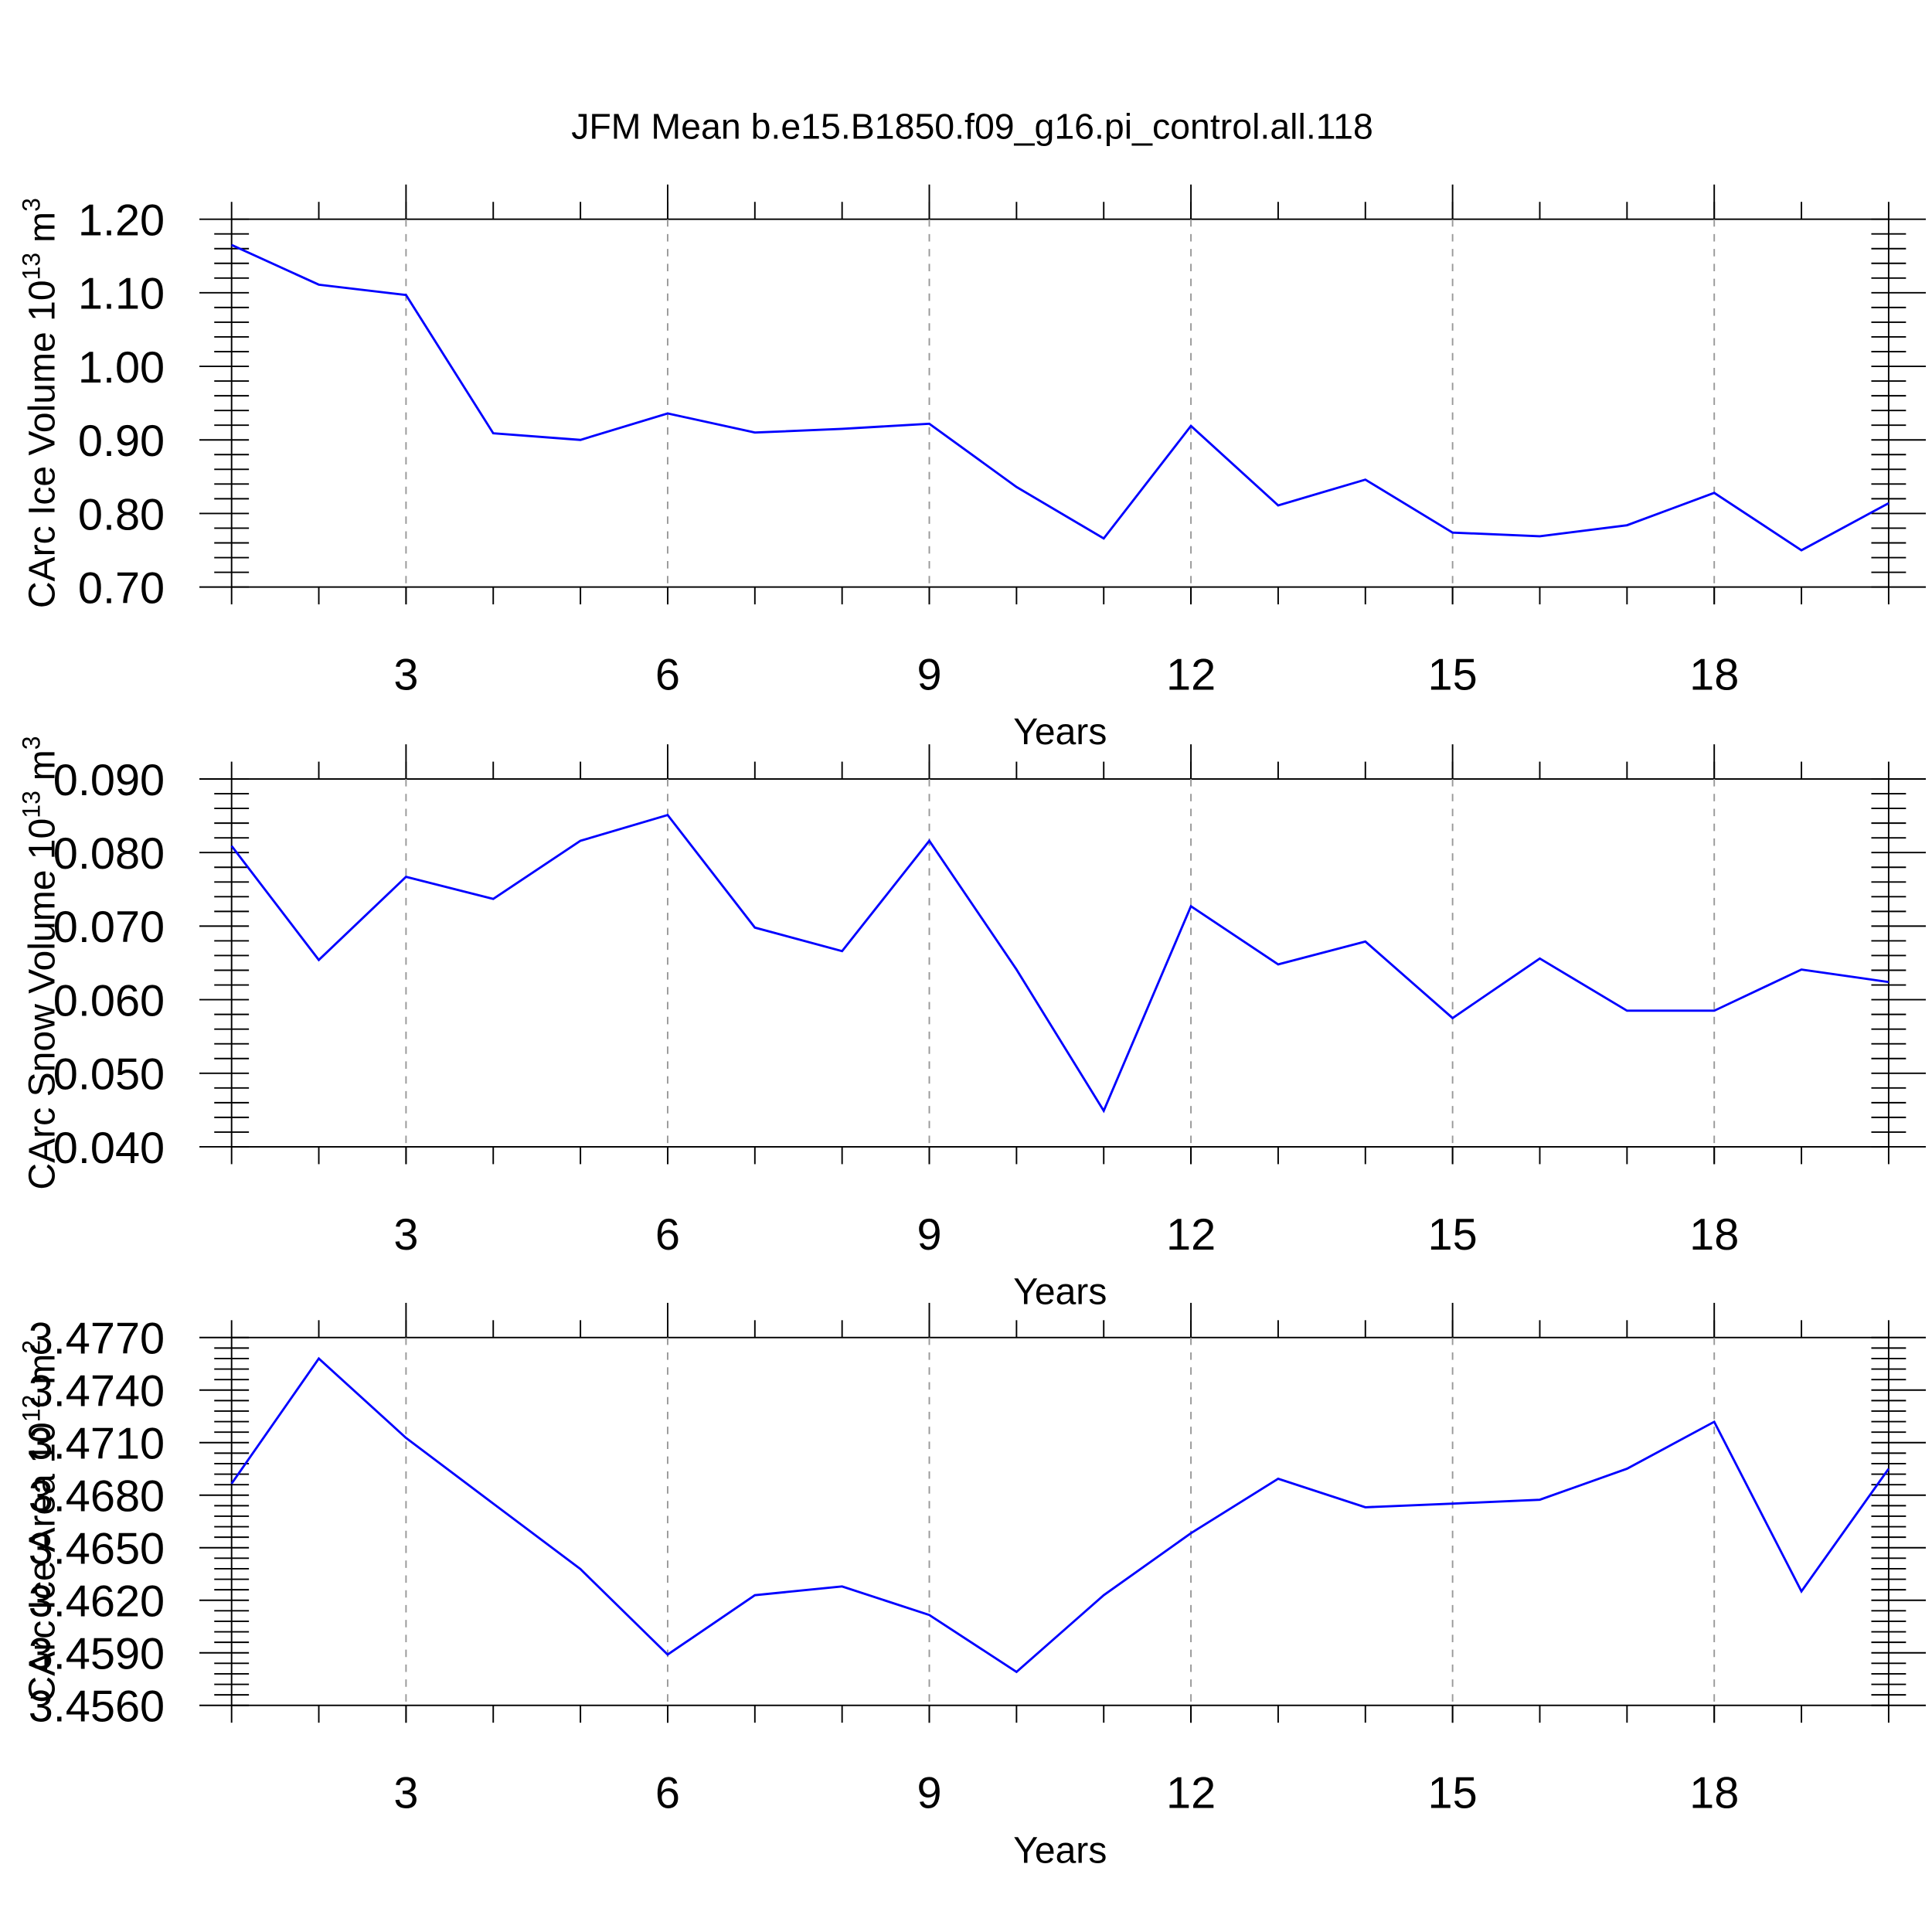  What do you see at coordinates (97, 1340) in the screenshot?
I see `y-tick-label: 3.4770` at bounding box center [97, 1340].